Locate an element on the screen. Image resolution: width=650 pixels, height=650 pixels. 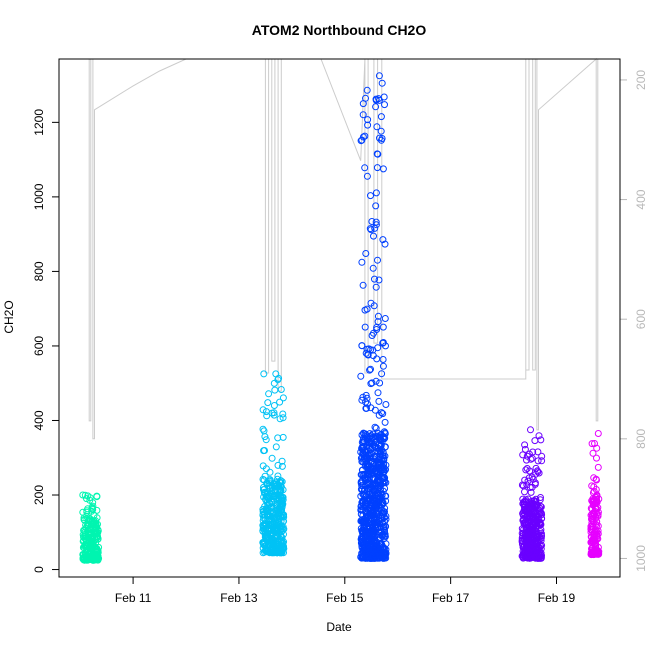
y-tick-label: 600 is located at coordinates (39, 346).